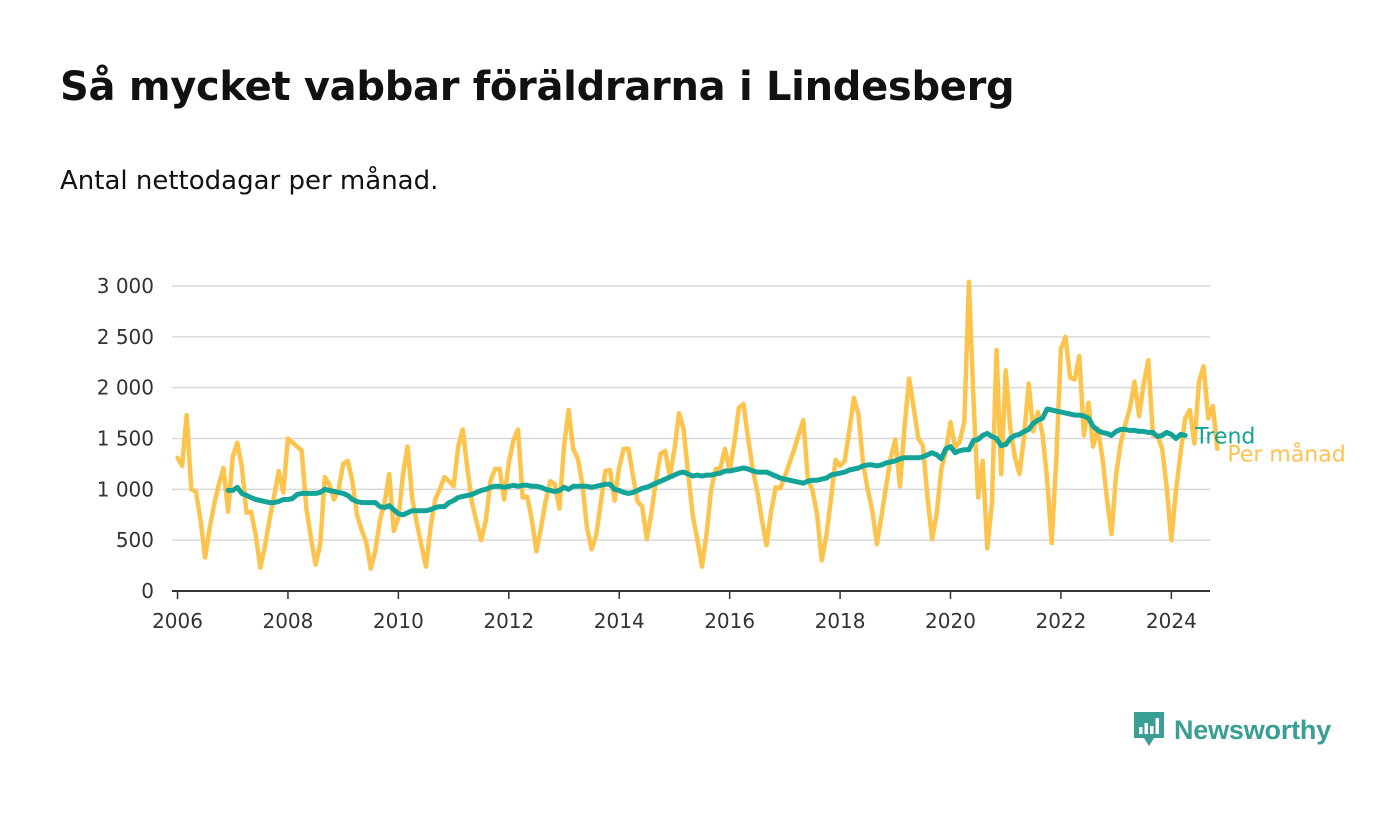 This screenshot has height=813, width=1400. What do you see at coordinates (1060, 621) in the screenshot?
I see `x-tick-label: 2022` at bounding box center [1060, 621].